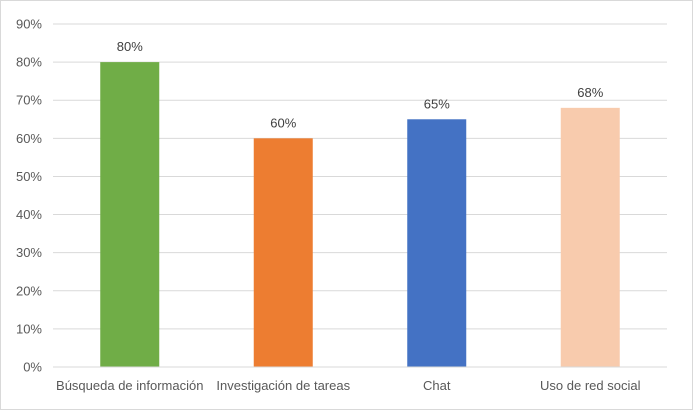  Describe the element at coordinates (283, 122) in the screenshot. I see `data-label: 60%` at that location.